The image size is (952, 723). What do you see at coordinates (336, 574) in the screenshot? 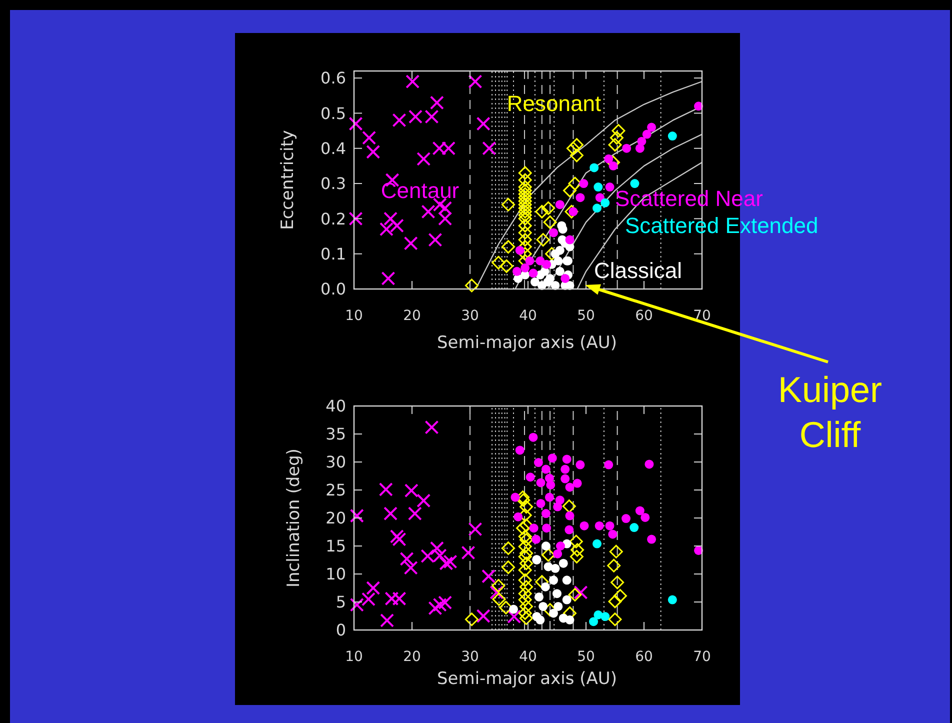
I see `y-tick-label: 10` at bounding box center [336, 574].